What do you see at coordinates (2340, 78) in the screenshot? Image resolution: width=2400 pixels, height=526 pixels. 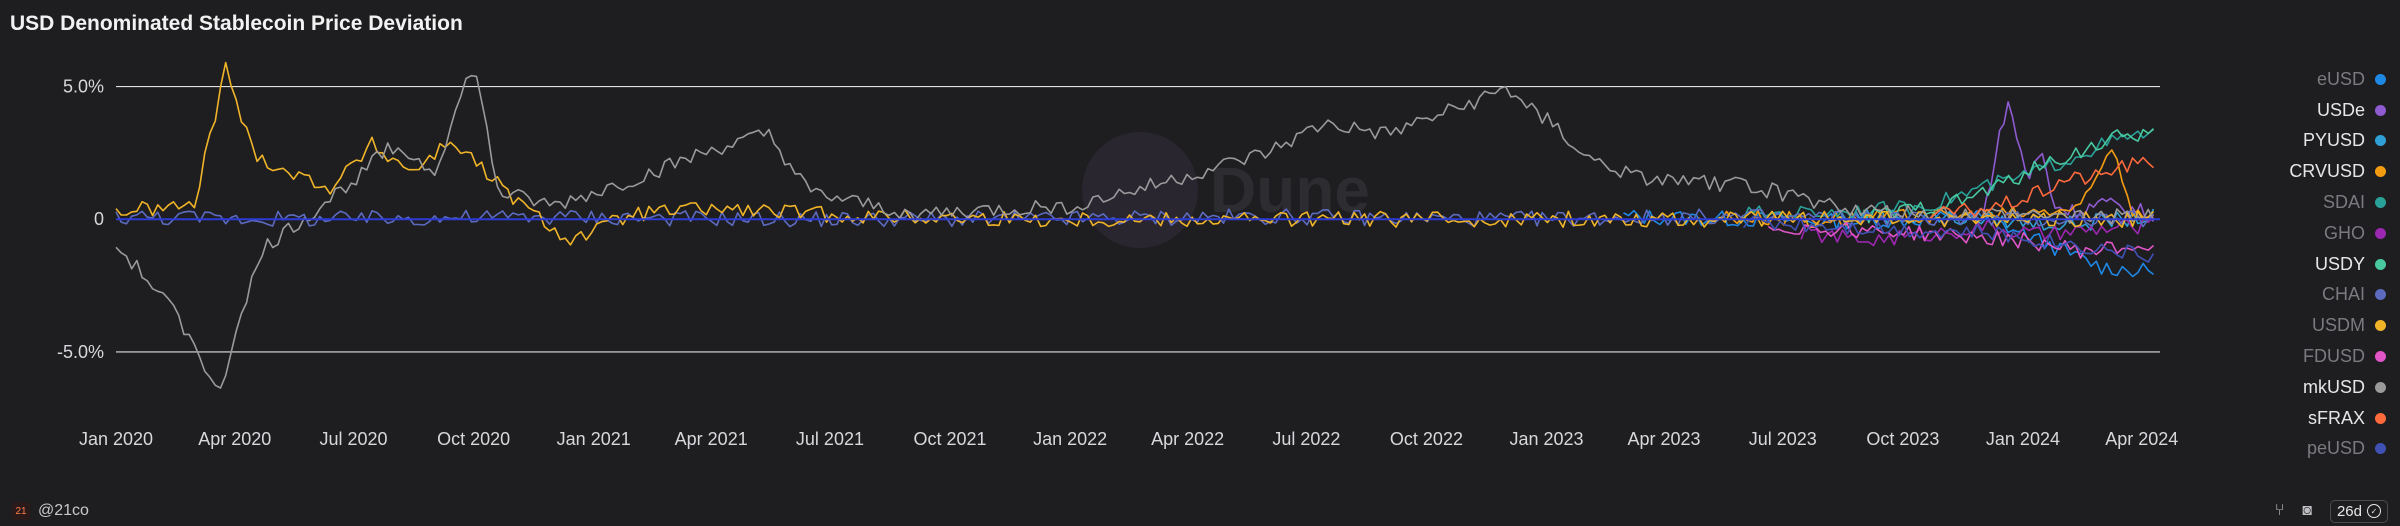 I see `legend-label: eUSD` at bounding box center [2340, 78].